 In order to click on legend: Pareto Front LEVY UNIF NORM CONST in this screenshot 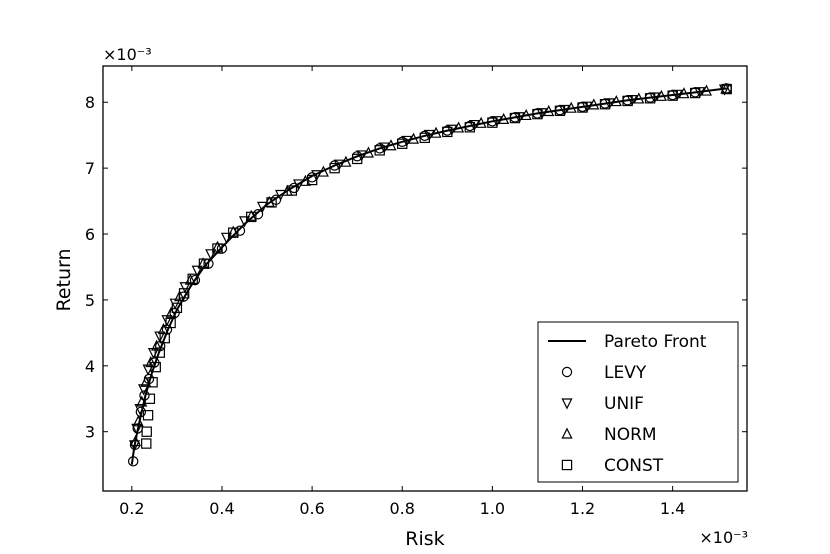, I will do `click(638, 402)`.